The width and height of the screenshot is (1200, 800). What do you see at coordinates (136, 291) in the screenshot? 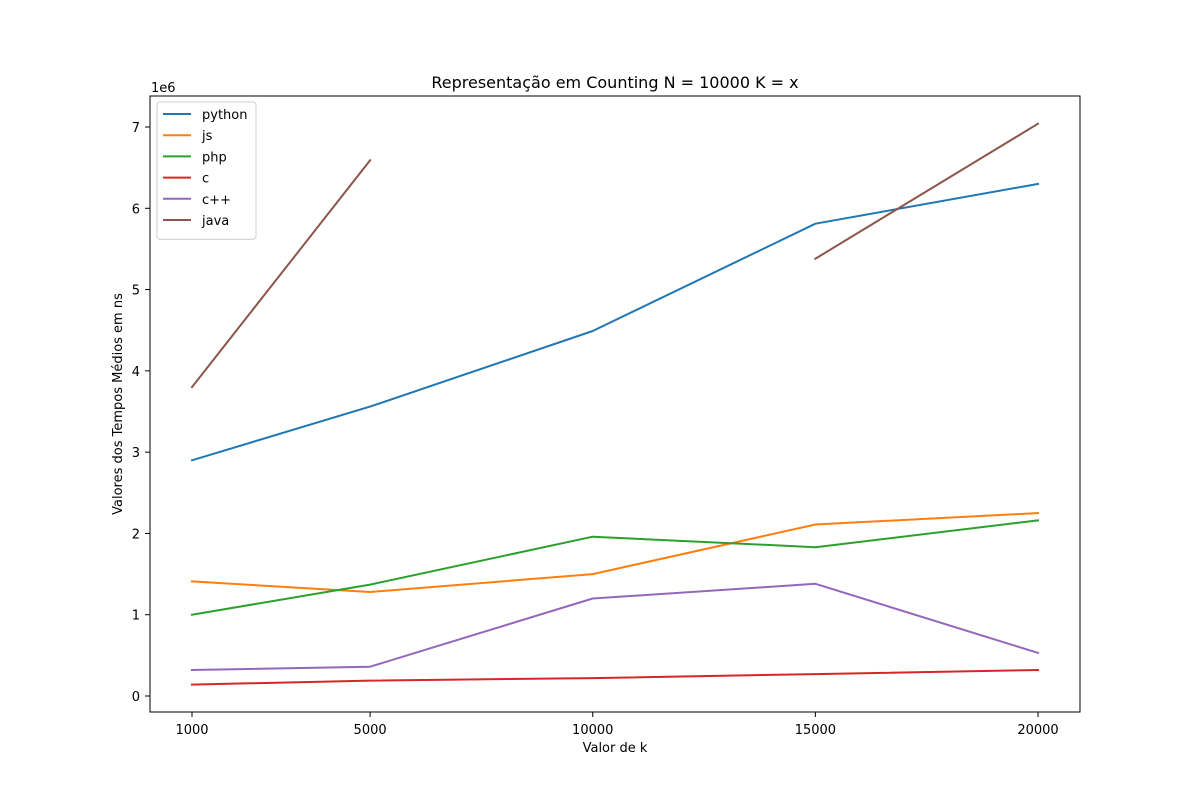
I see `y-tick-label: 5` at bounding box center [136, 291].